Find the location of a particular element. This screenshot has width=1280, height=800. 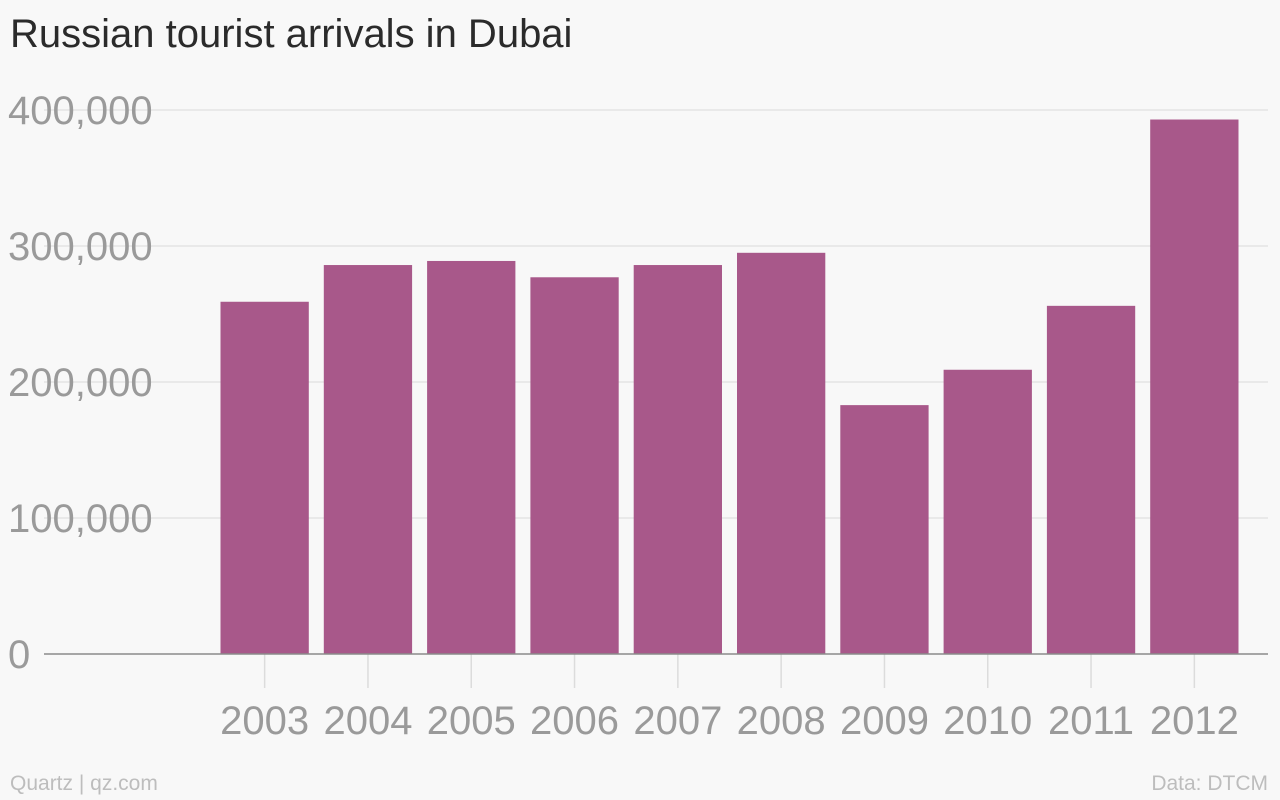

x-tick-label: 2006 is located at coordinates (574, 721).